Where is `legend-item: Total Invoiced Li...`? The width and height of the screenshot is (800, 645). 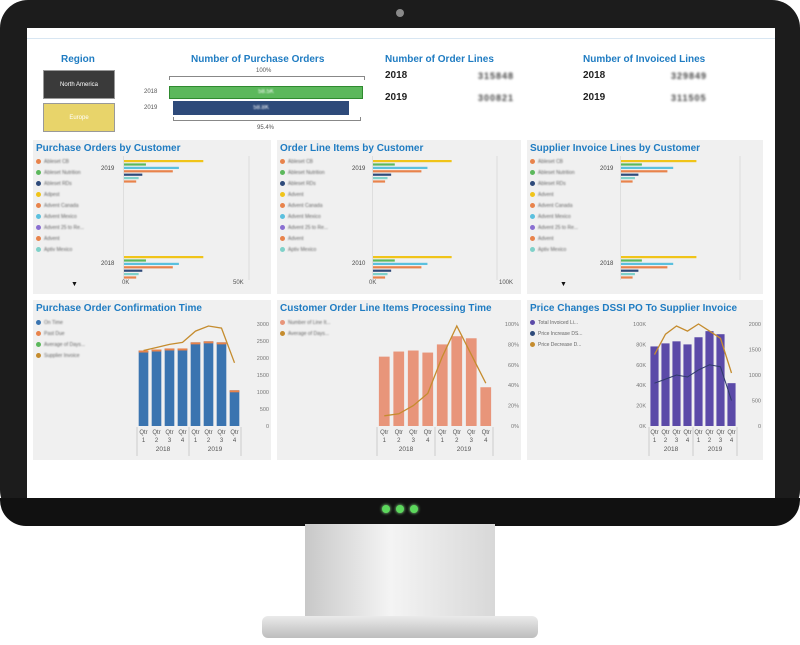 legend-item: Total Invoiced Li... is located at coordinates (566, 322).